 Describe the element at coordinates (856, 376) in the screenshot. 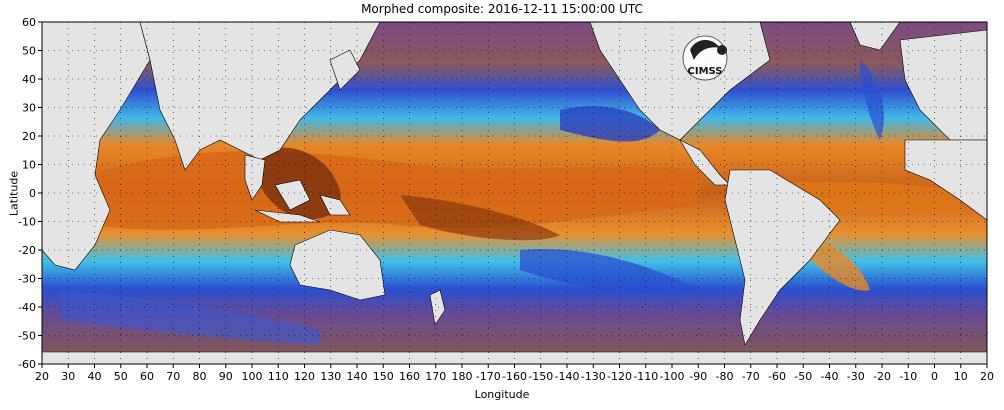

I see `x-tick-label: -30` at that location.